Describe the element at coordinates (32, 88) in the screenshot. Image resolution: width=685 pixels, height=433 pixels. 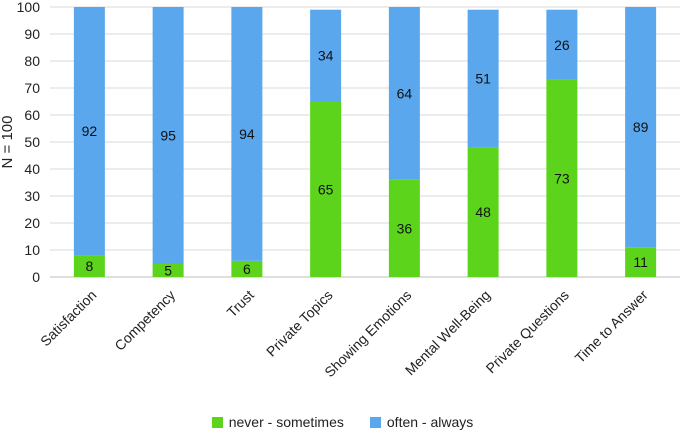
I see `y-tick-label-70: 70` at that location.